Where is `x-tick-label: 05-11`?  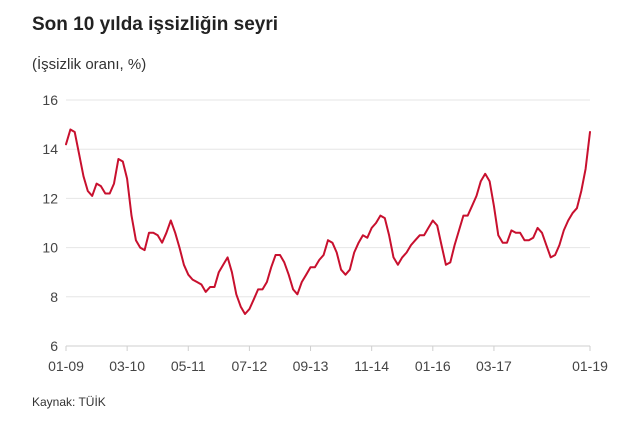
x-tick-label: 05-11 is located at coordinates (188, 366).